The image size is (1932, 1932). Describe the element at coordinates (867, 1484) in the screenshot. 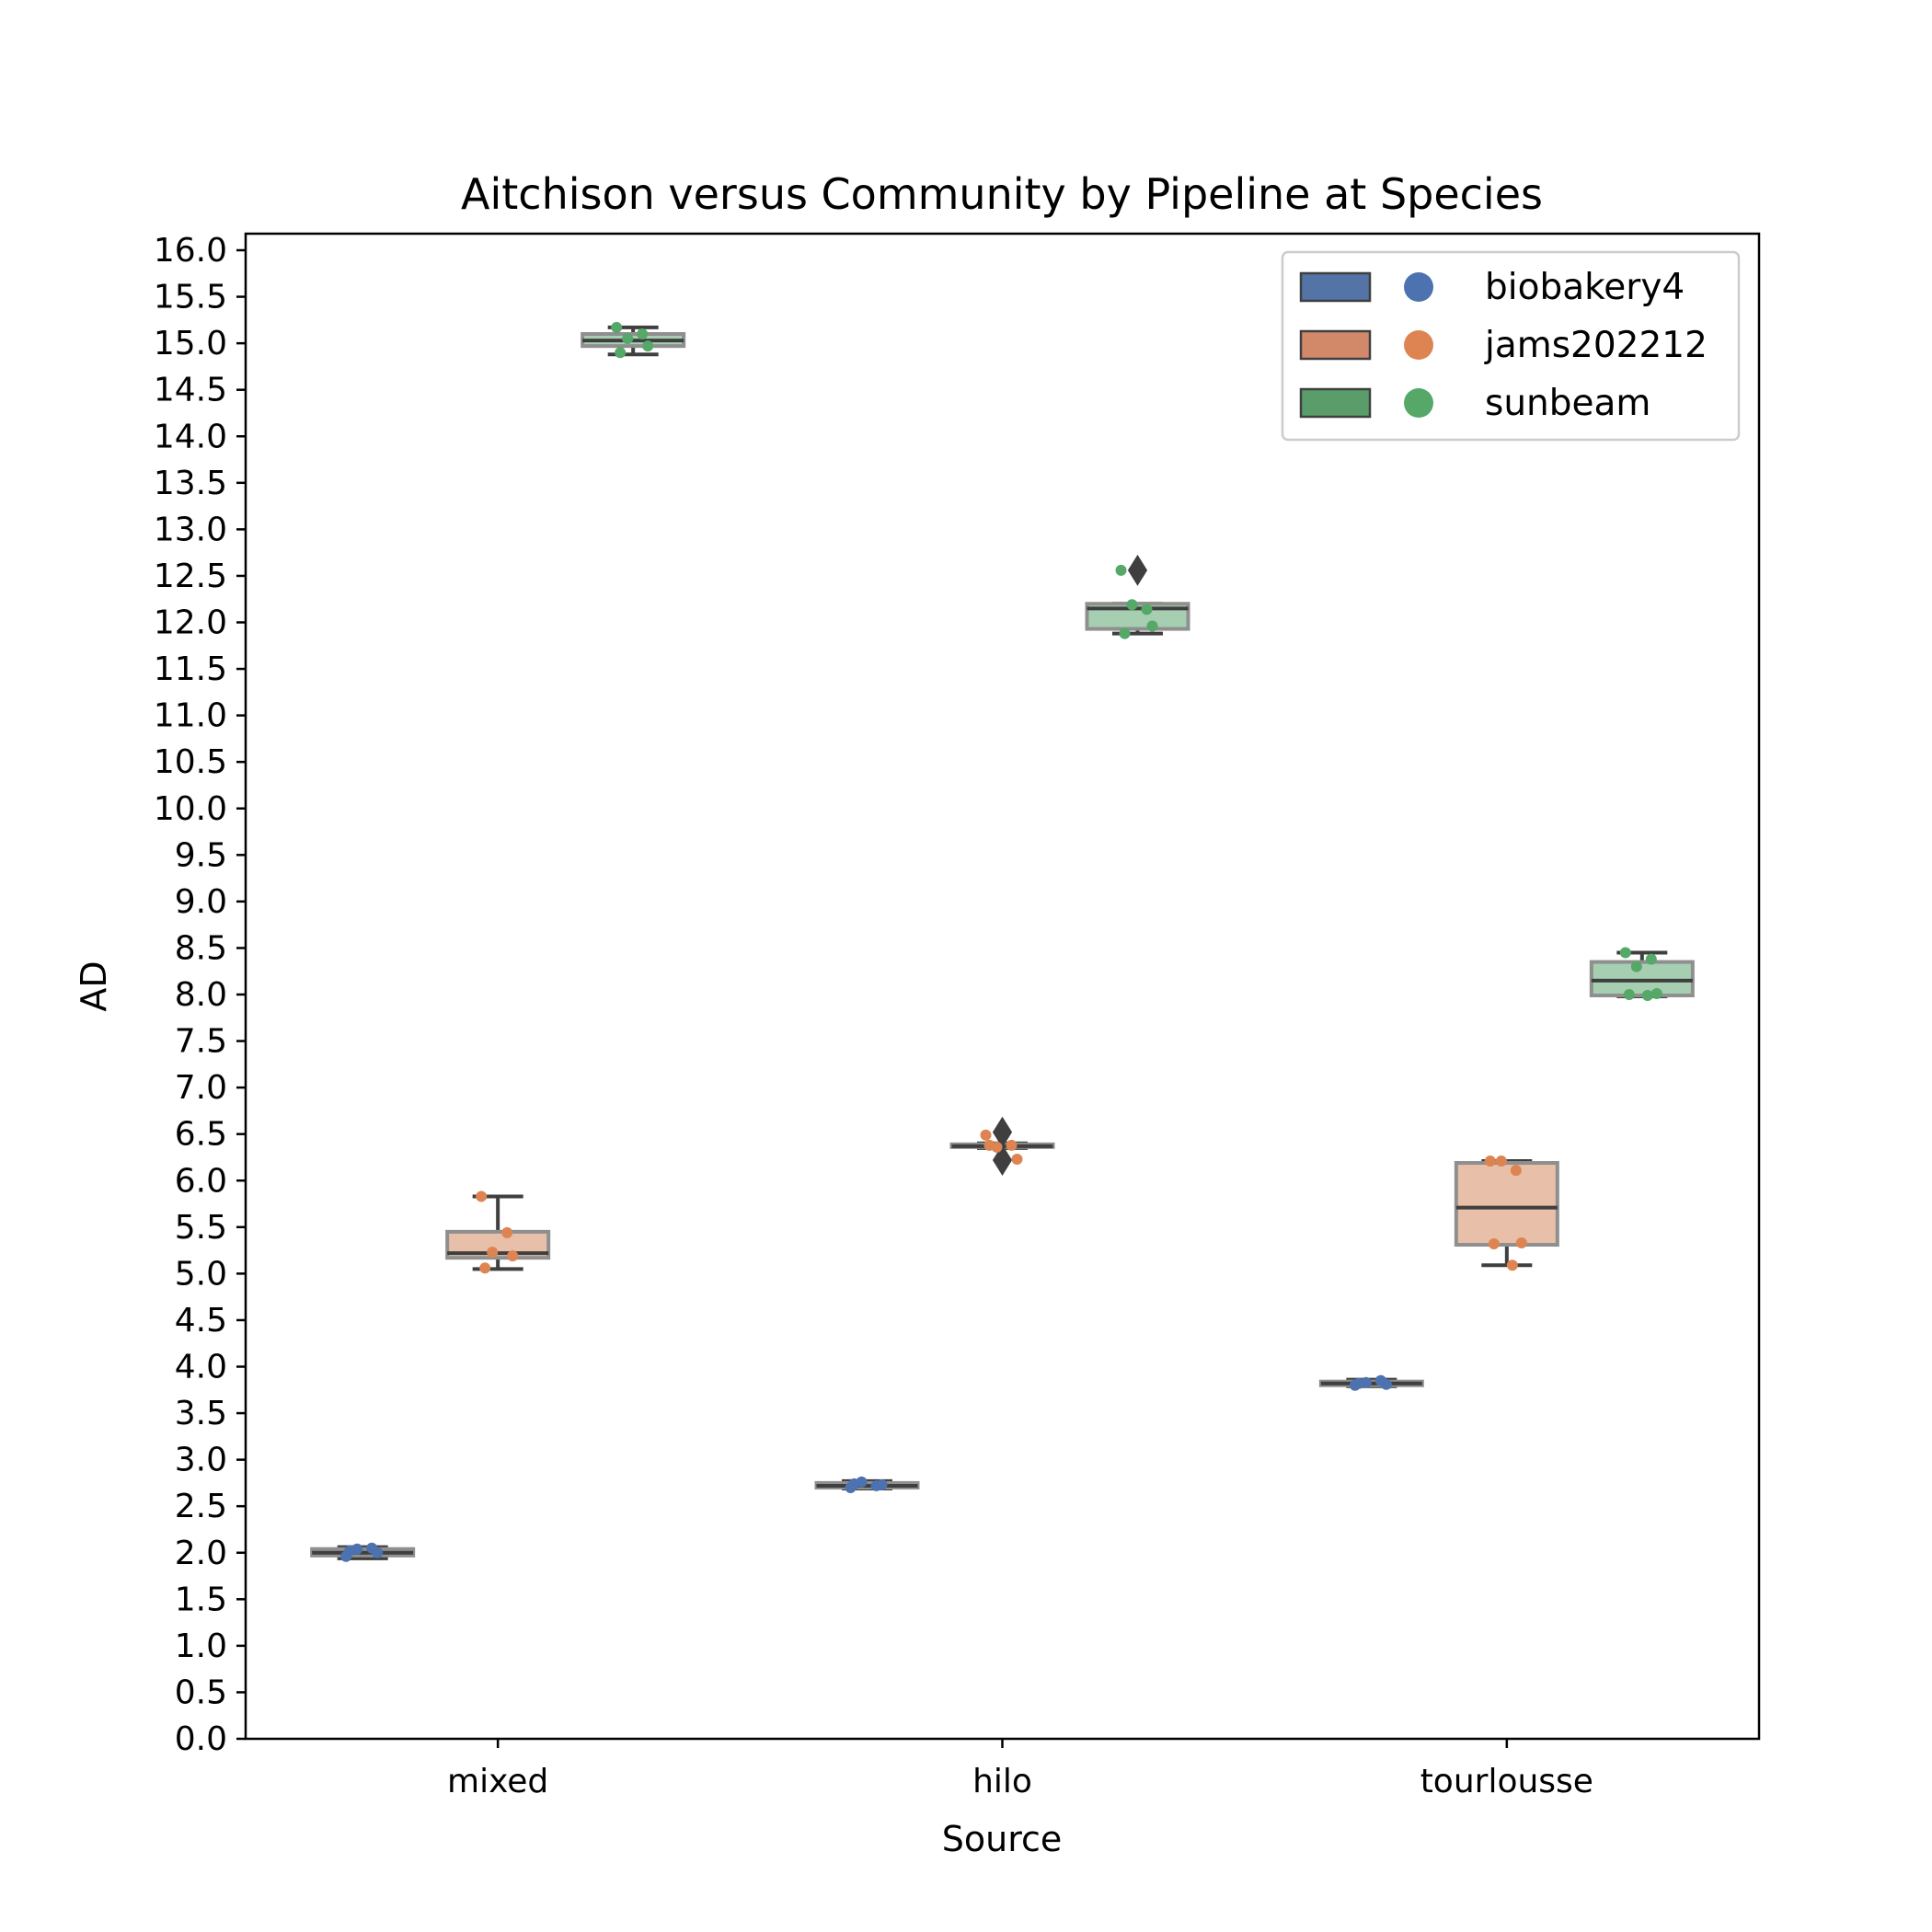

I see `box-biobakery4-hilo` at that location.